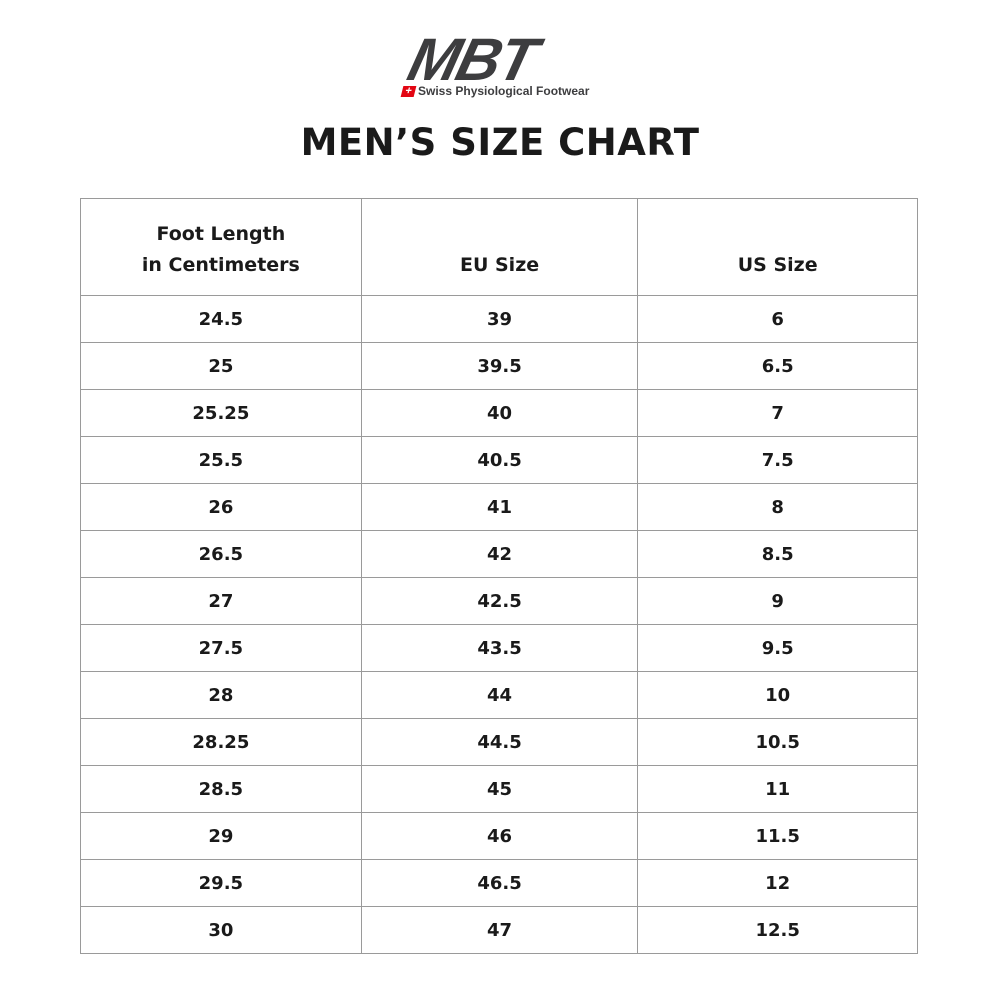 The image size is (1000, 1000). I want to click on eu-size-cell: 43.5, so click(499, 648).